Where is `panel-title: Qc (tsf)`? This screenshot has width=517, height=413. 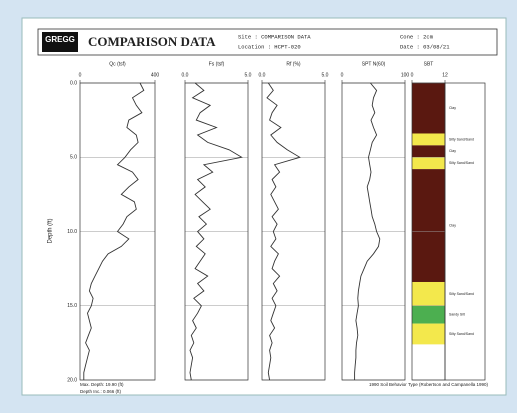 panel-title: Qc (tsf) is located at coordinates (117, 64).